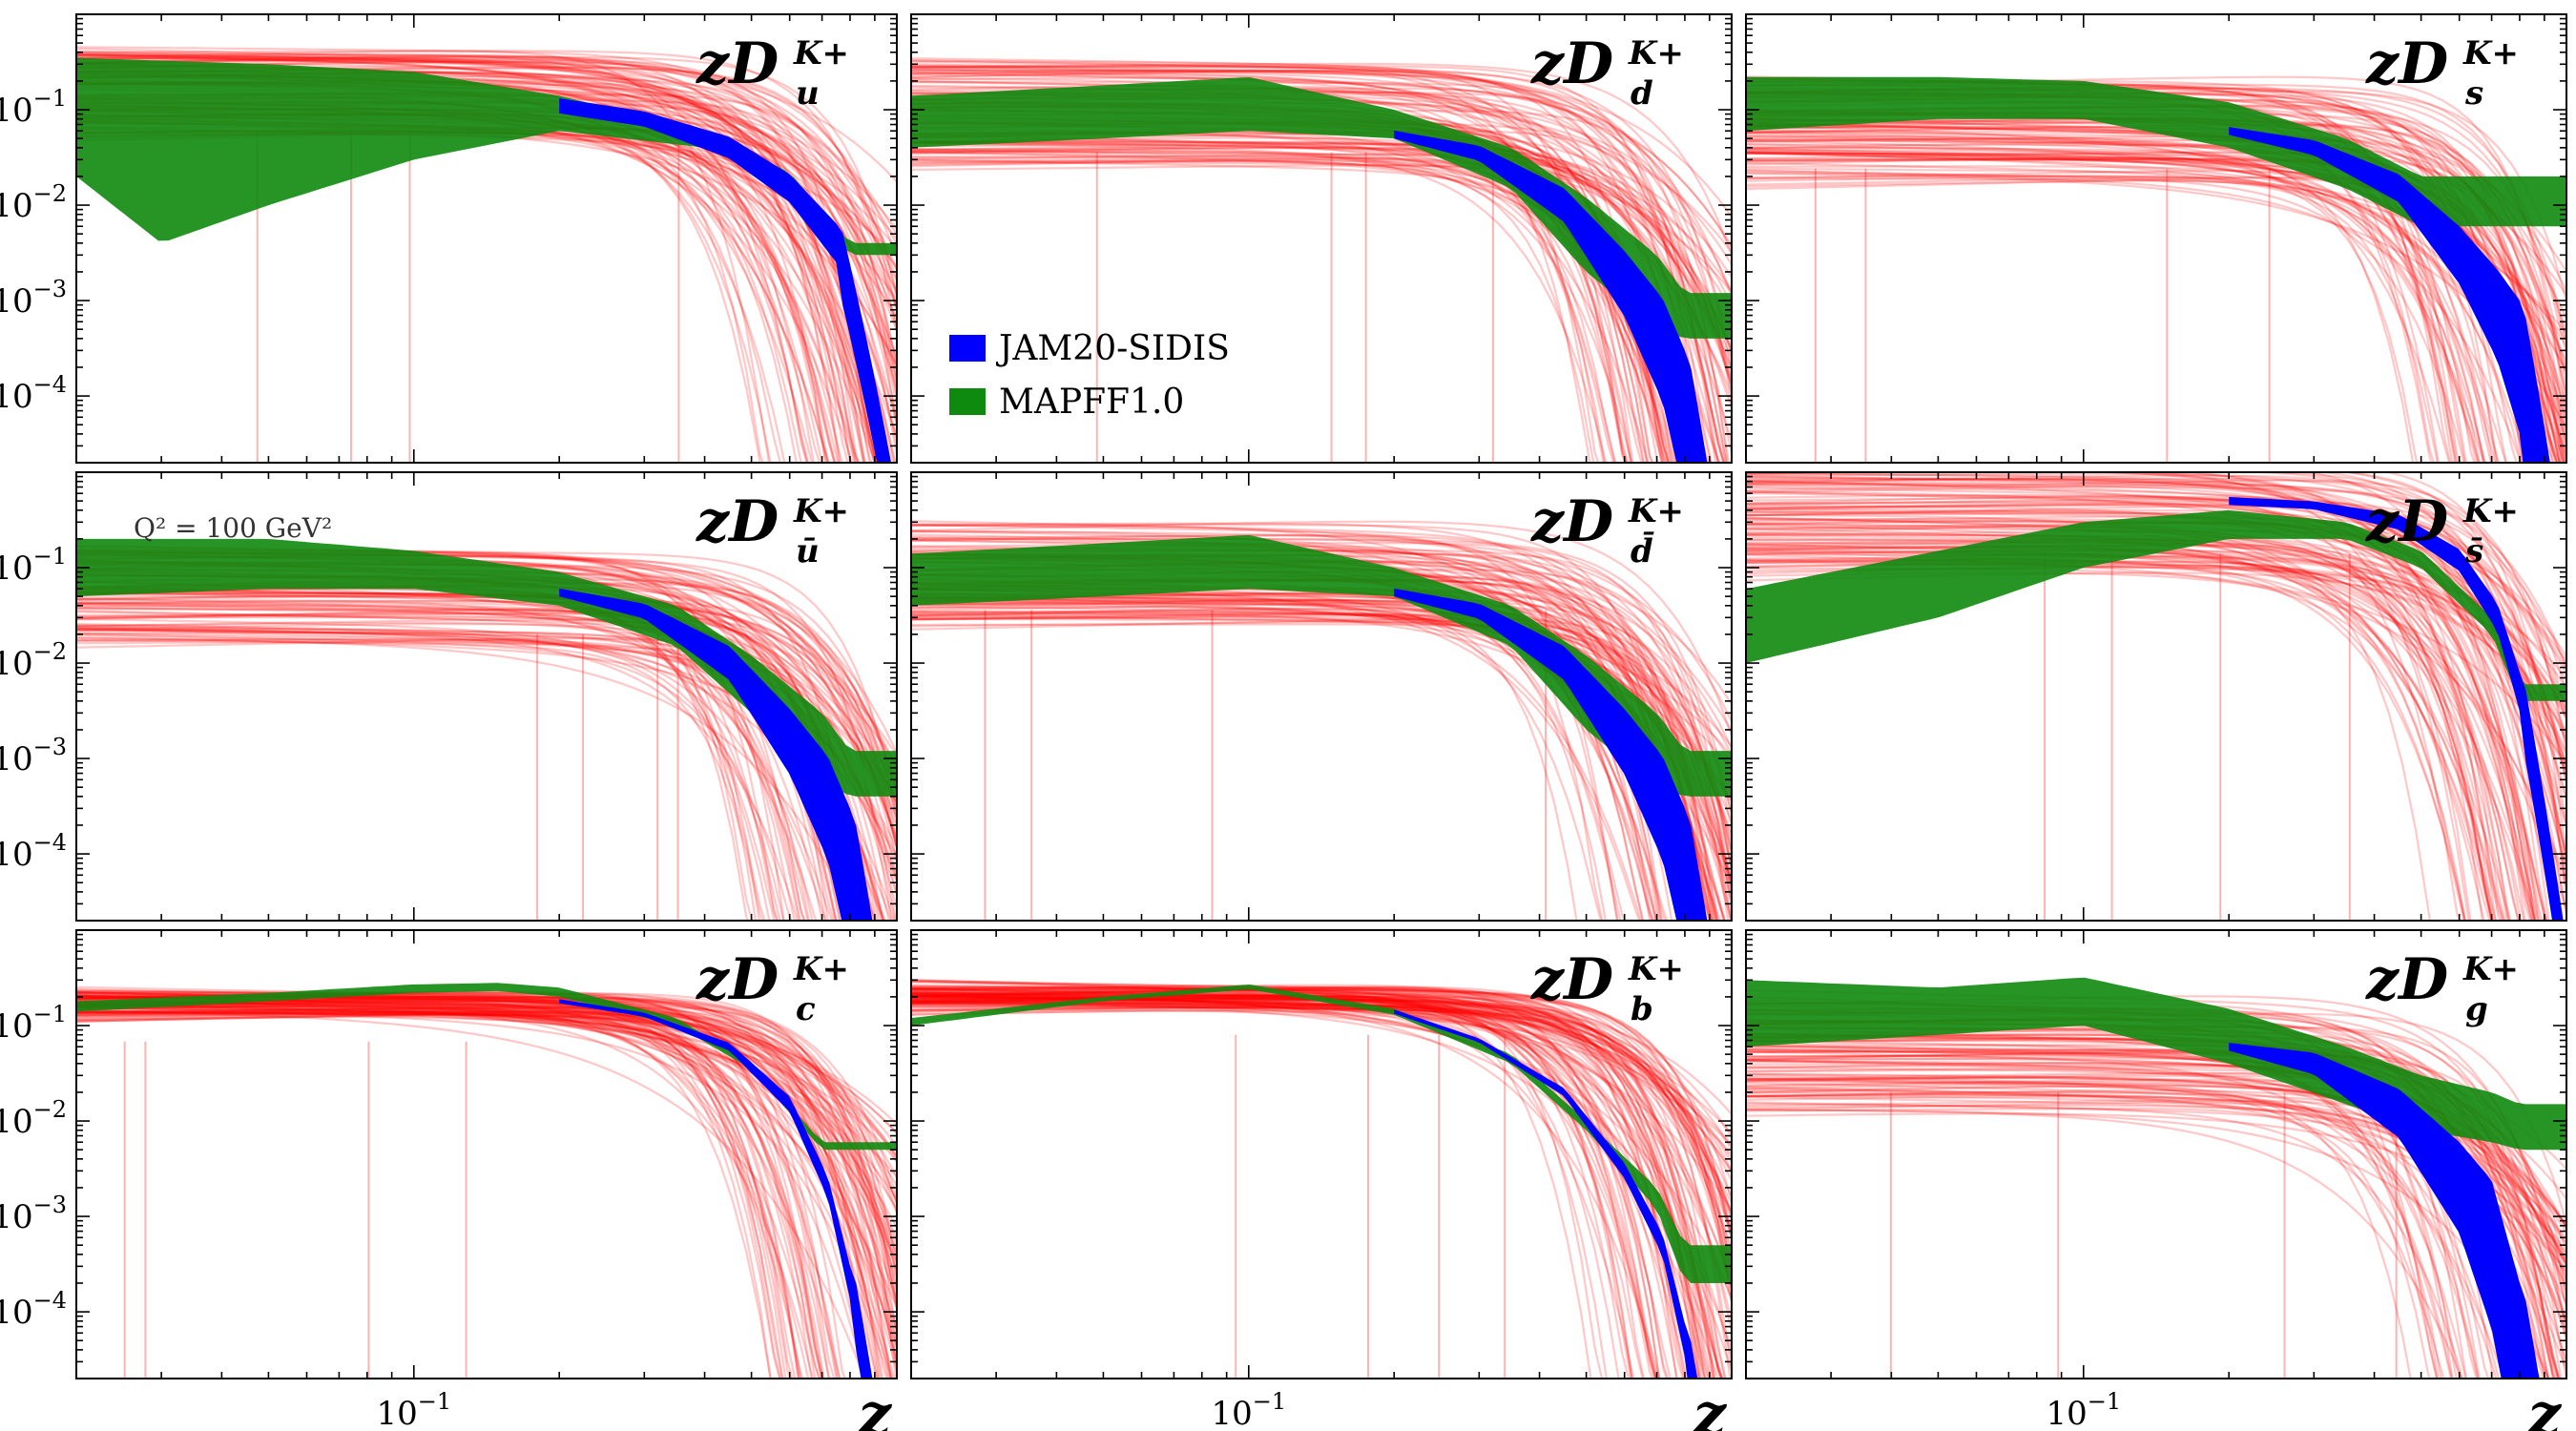 This screenshot has height=1431, width=2576. Describe the element at coordinates (2490, 969) in the screenshot. I see `panel-label-sup: K+` at that location.